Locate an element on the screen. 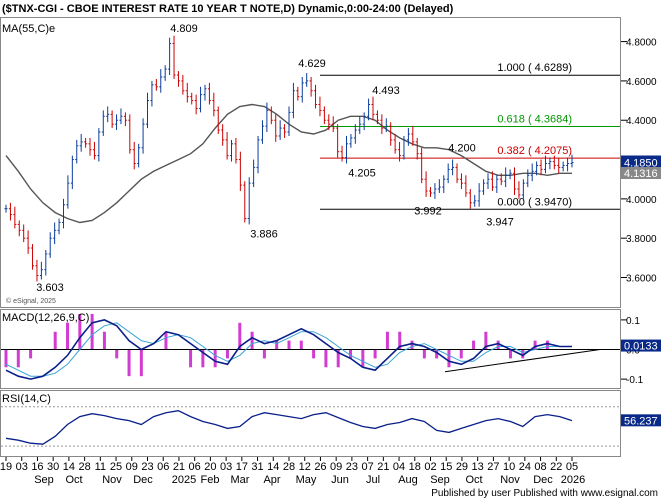 The image size is (664, 500). macd-signal-line is located at coordinates (288, 349).